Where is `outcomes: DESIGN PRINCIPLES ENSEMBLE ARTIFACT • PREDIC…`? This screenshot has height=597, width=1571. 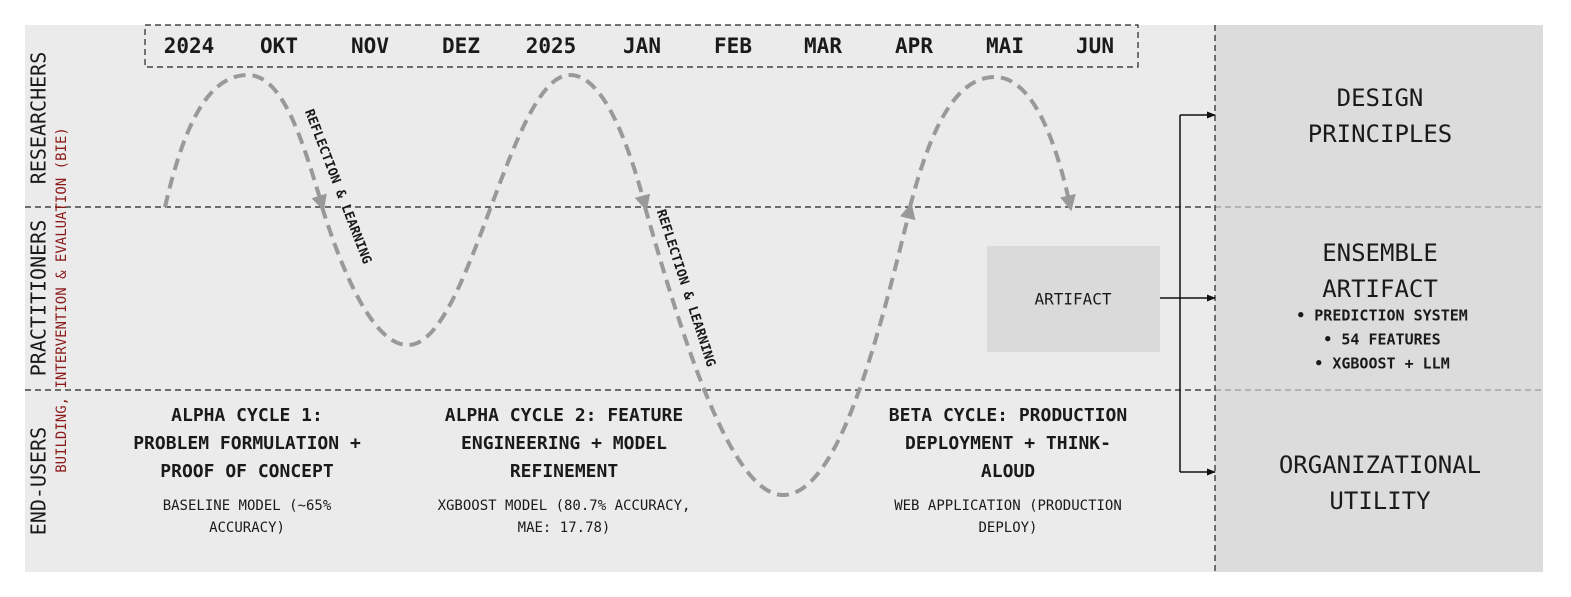
outcomes: DESIGN PRINCIPLES ENSEMBLE ARTIFACT • PREDIC… is located at coordinates (1380, 299).